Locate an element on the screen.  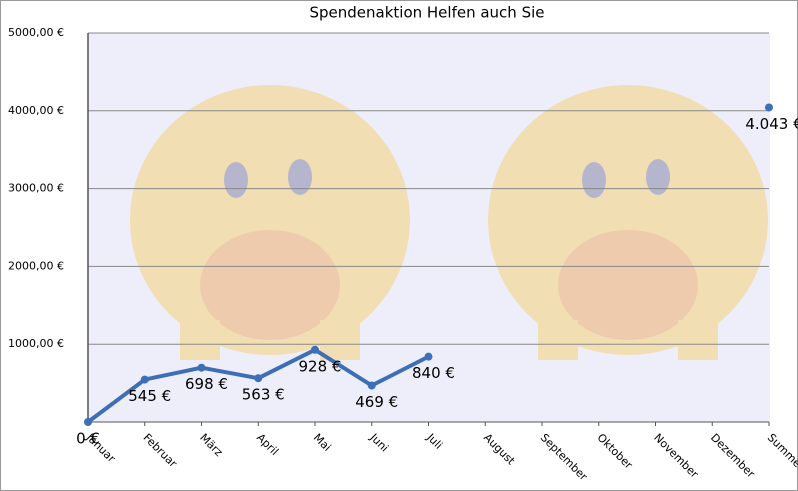
y-tick-label: 2000,00 € is located at coordinates (36, 265).